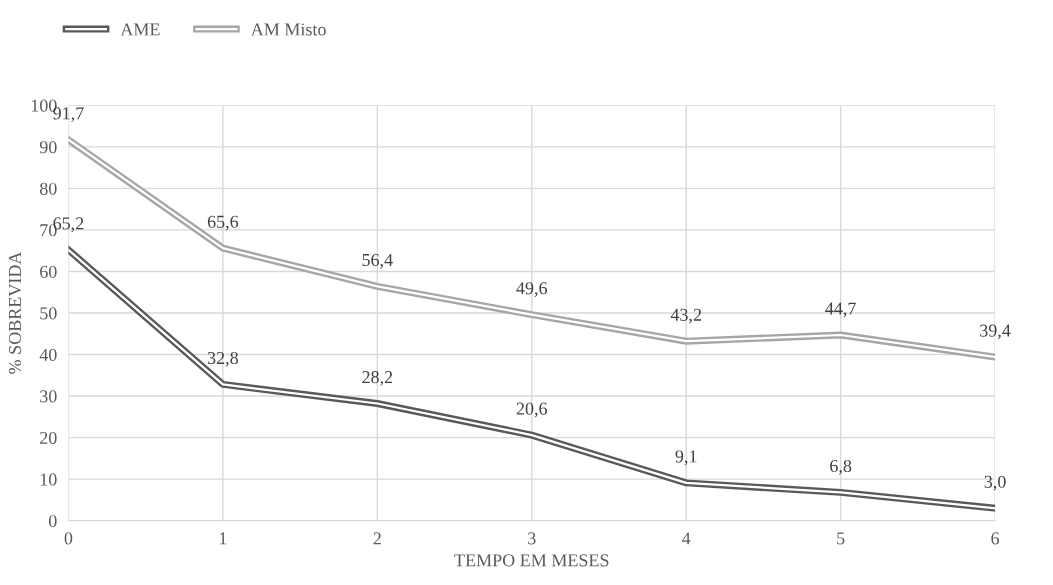  Describe the element at coordinates (532, 538) in the screenshot. I see `x-tick-label: 3` at that location.